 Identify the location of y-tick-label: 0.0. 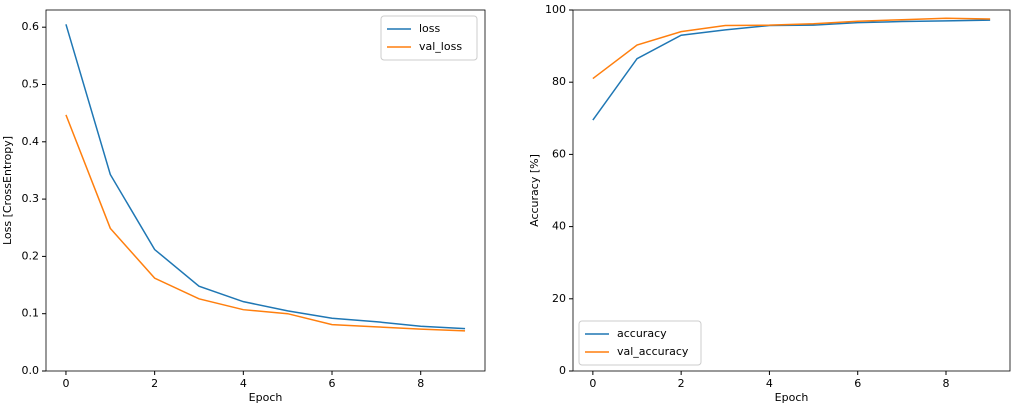
(31, 370).